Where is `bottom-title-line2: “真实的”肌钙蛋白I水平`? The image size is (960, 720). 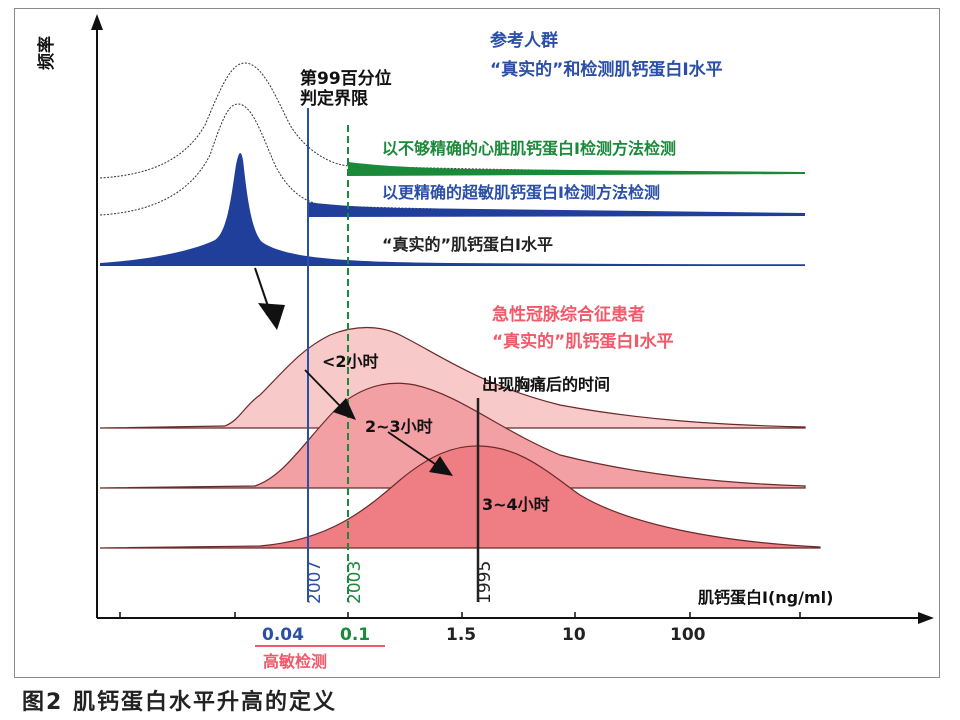
bottom-title-line2: “真实的”肌钙蛋白I水平 is located at coordinates (583, 341).